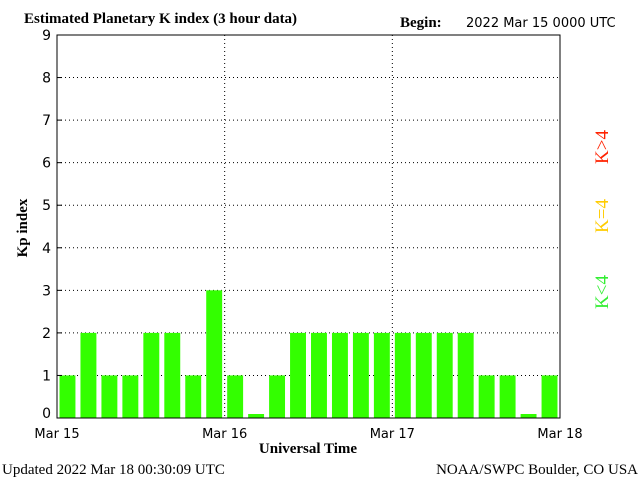 Image resolution: width=640 pixels, height=480 pixels. I want to click on y-axis-ticks: 0 1 2 3 4 5 6 7 8 9, so click(52, 225).